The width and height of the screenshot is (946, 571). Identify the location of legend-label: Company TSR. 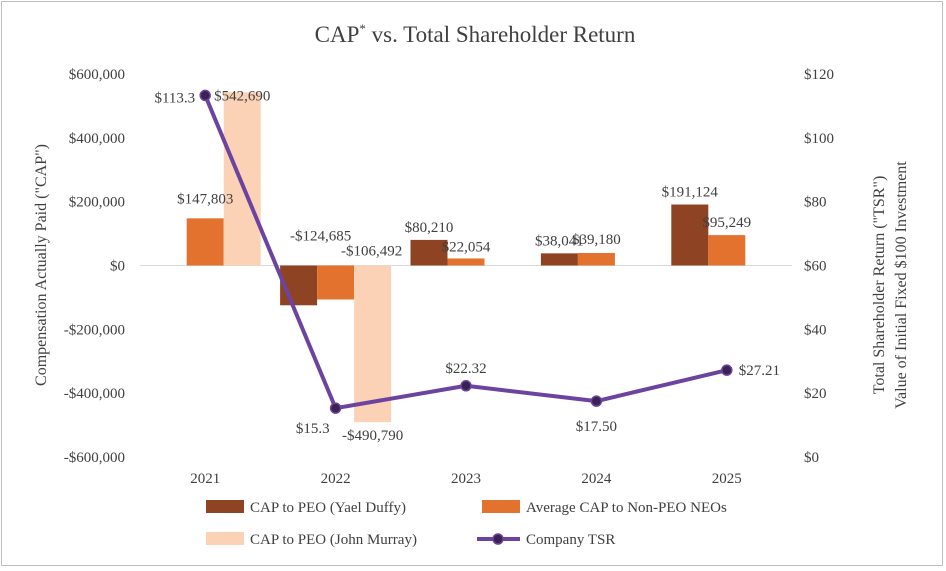
(570, 540).